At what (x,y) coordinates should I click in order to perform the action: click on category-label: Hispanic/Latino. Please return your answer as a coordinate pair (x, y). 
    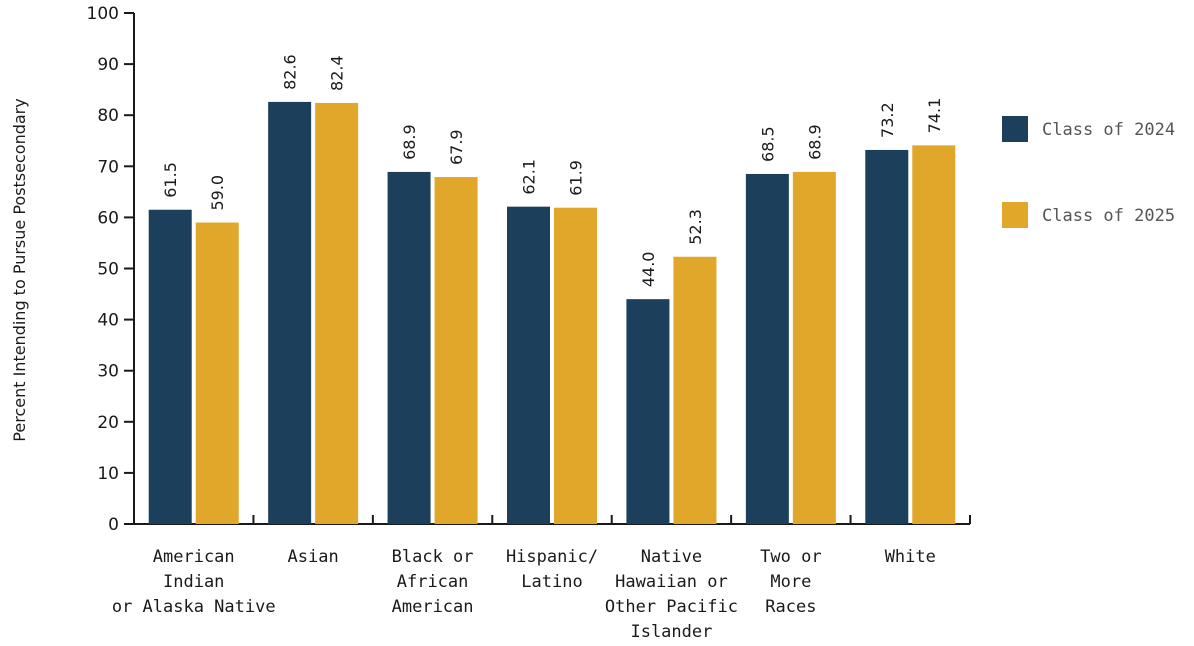
    Looking at the image, I should click on (552, 569).